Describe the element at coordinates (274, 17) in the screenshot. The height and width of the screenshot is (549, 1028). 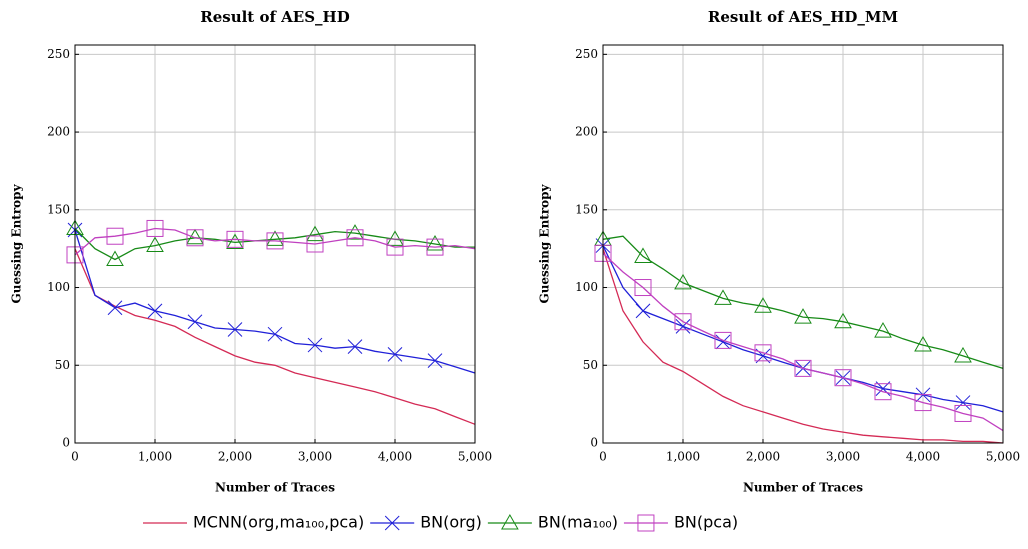
I see `chart-title: Result of AES_HD` at that location.